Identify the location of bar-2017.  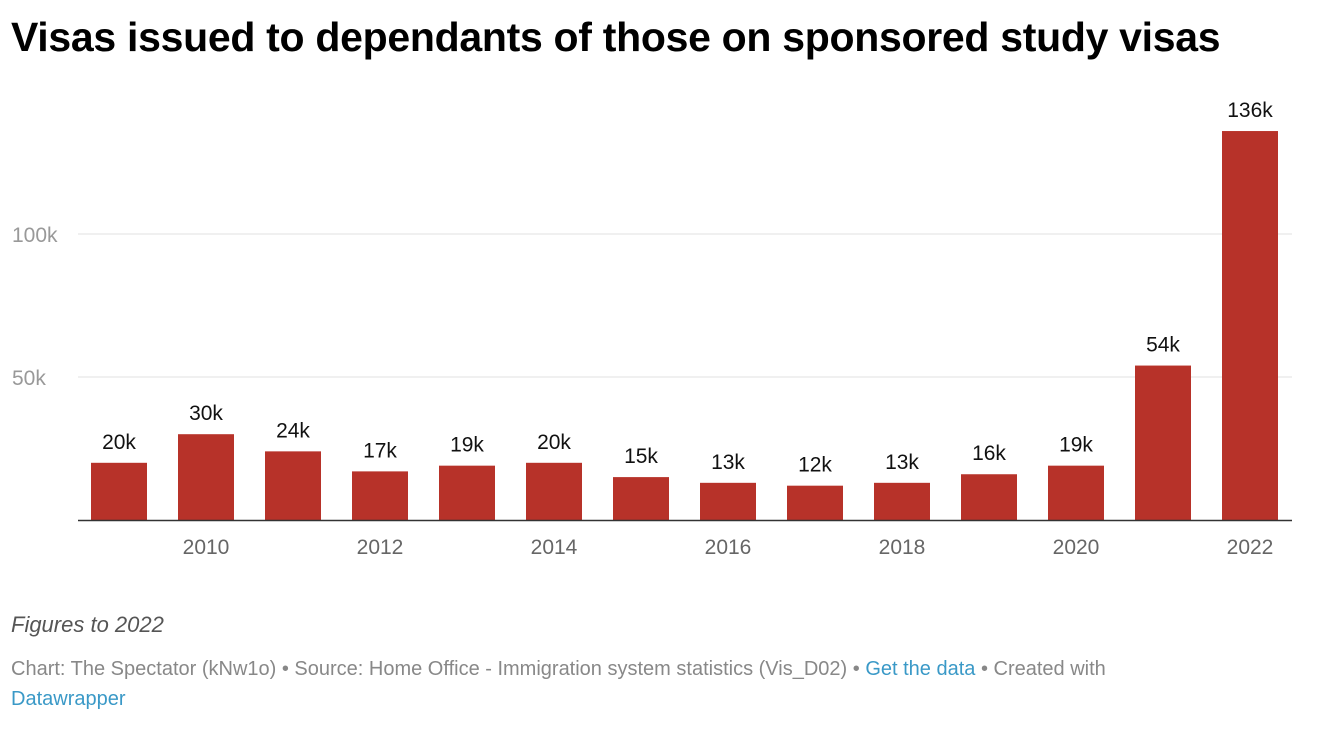
(815, 502).